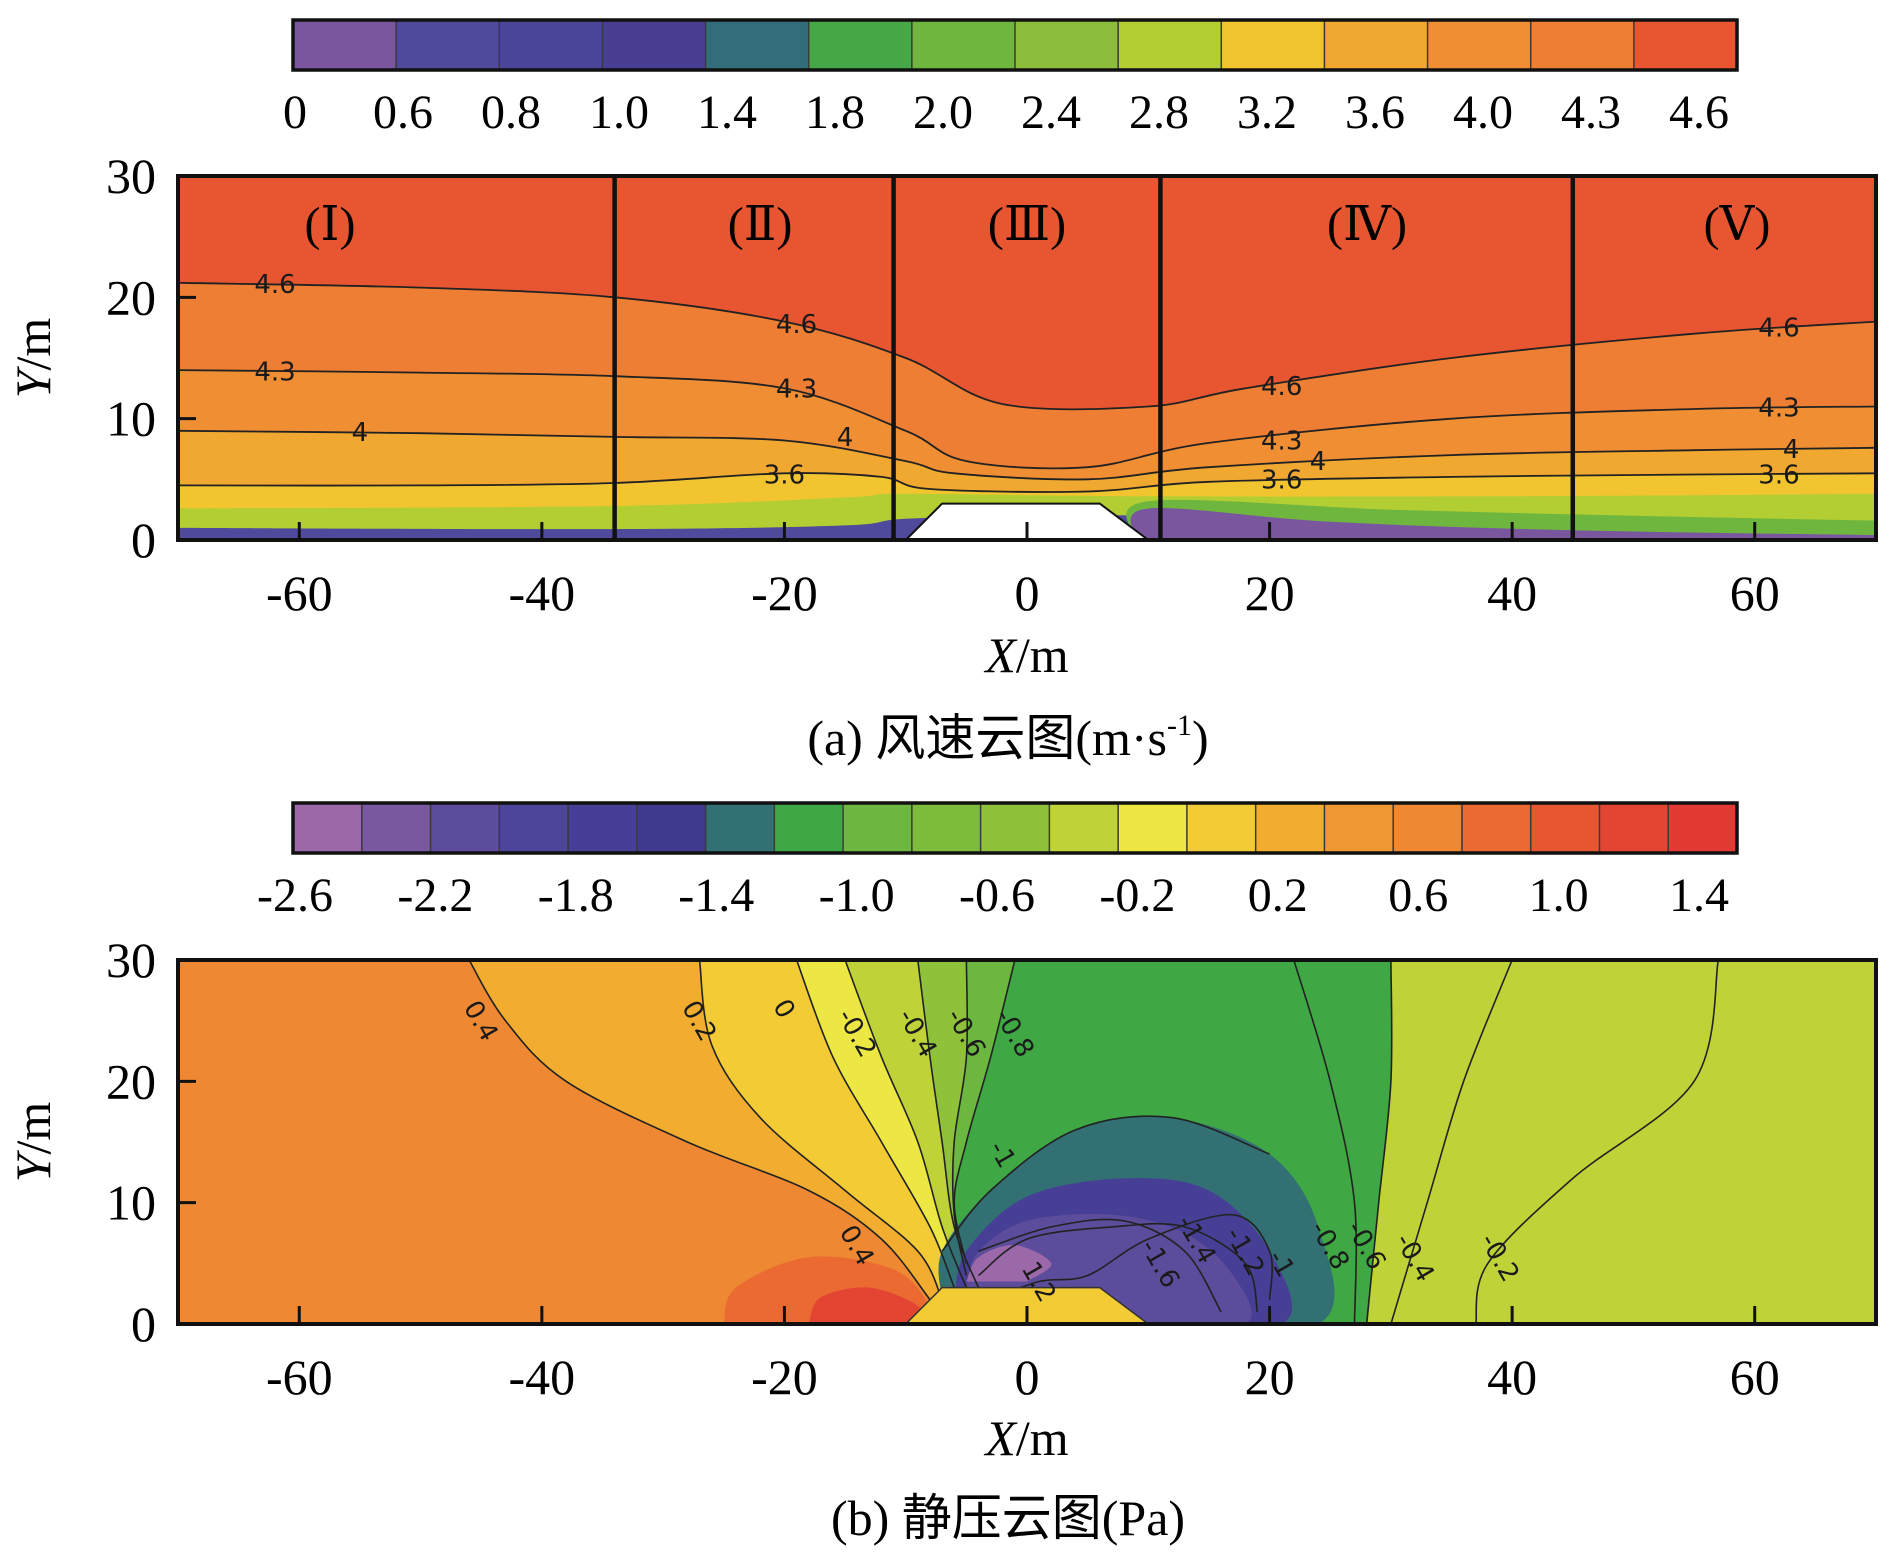  I want to click on velocity-y-tick-label: 30, so click(131, 176).